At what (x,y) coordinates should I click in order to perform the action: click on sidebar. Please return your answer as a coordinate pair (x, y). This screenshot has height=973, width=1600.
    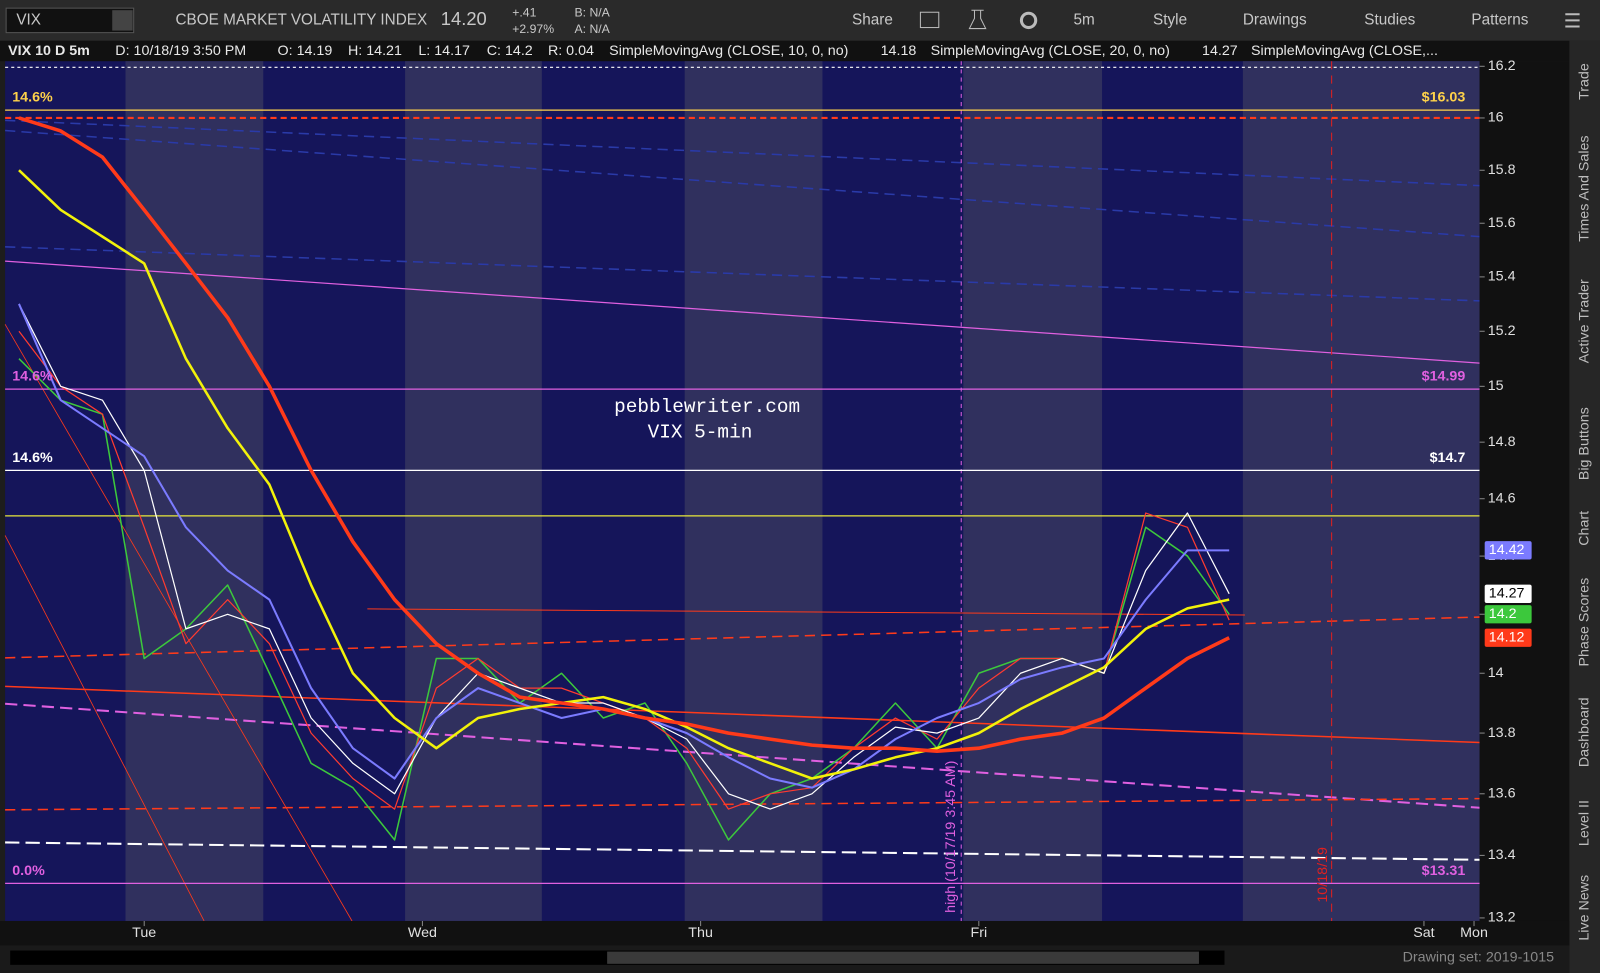
    Looking at the image, I should click on (1584, 506).